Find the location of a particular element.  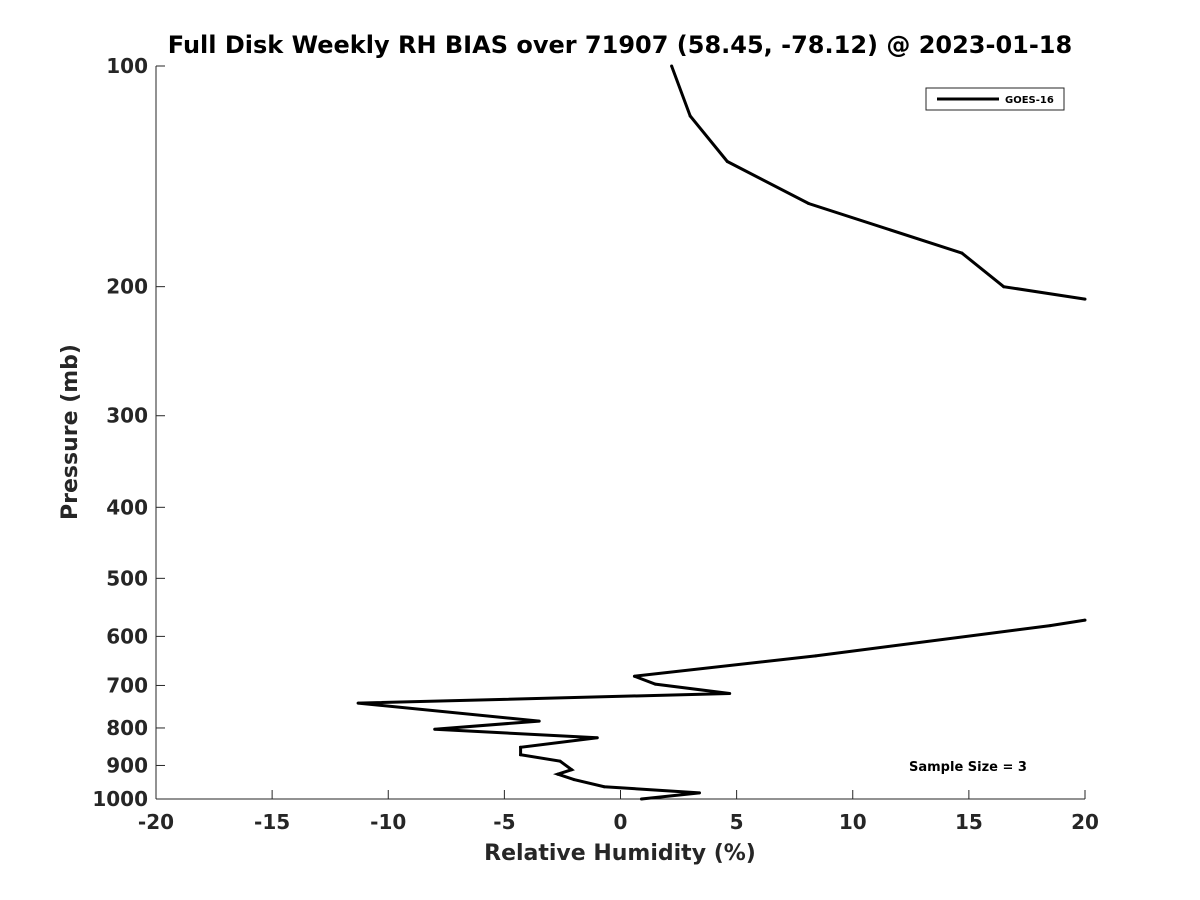

x-tick-label: -10 is located at coordinates (388, 822).